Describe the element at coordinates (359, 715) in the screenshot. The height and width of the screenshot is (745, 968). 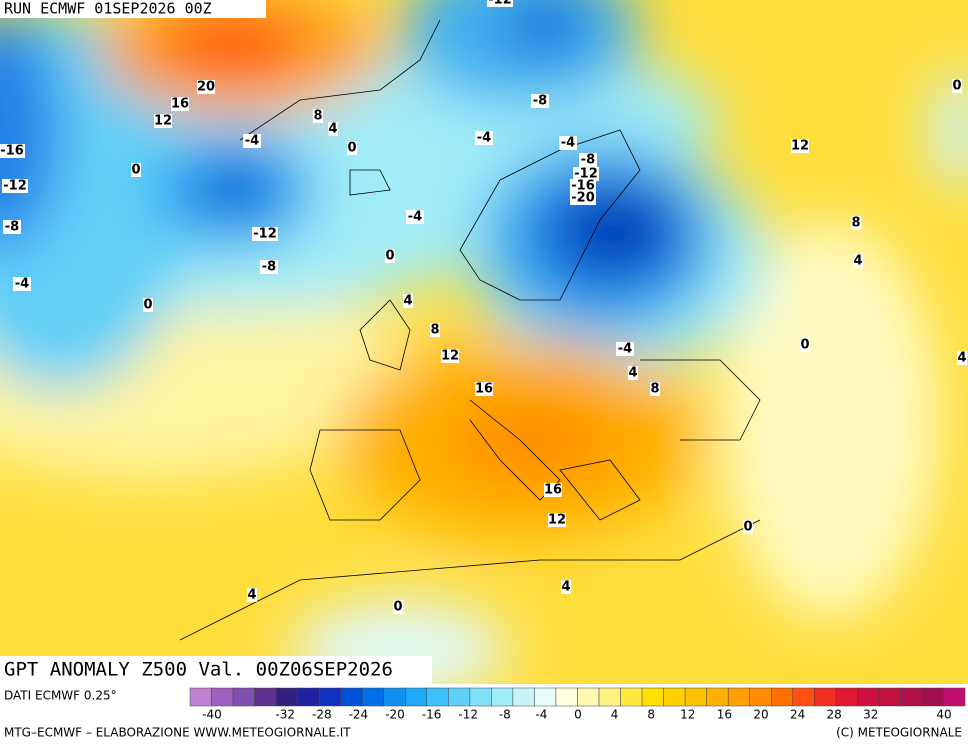
I see `colorbar-tick-label: -24` at that location.